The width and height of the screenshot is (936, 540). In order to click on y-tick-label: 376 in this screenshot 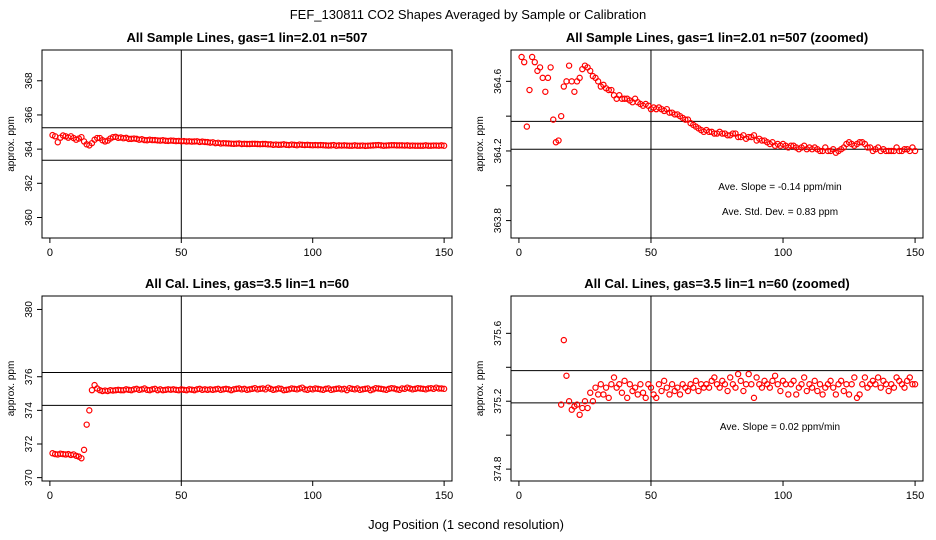, I will do `click(29, 376)`.